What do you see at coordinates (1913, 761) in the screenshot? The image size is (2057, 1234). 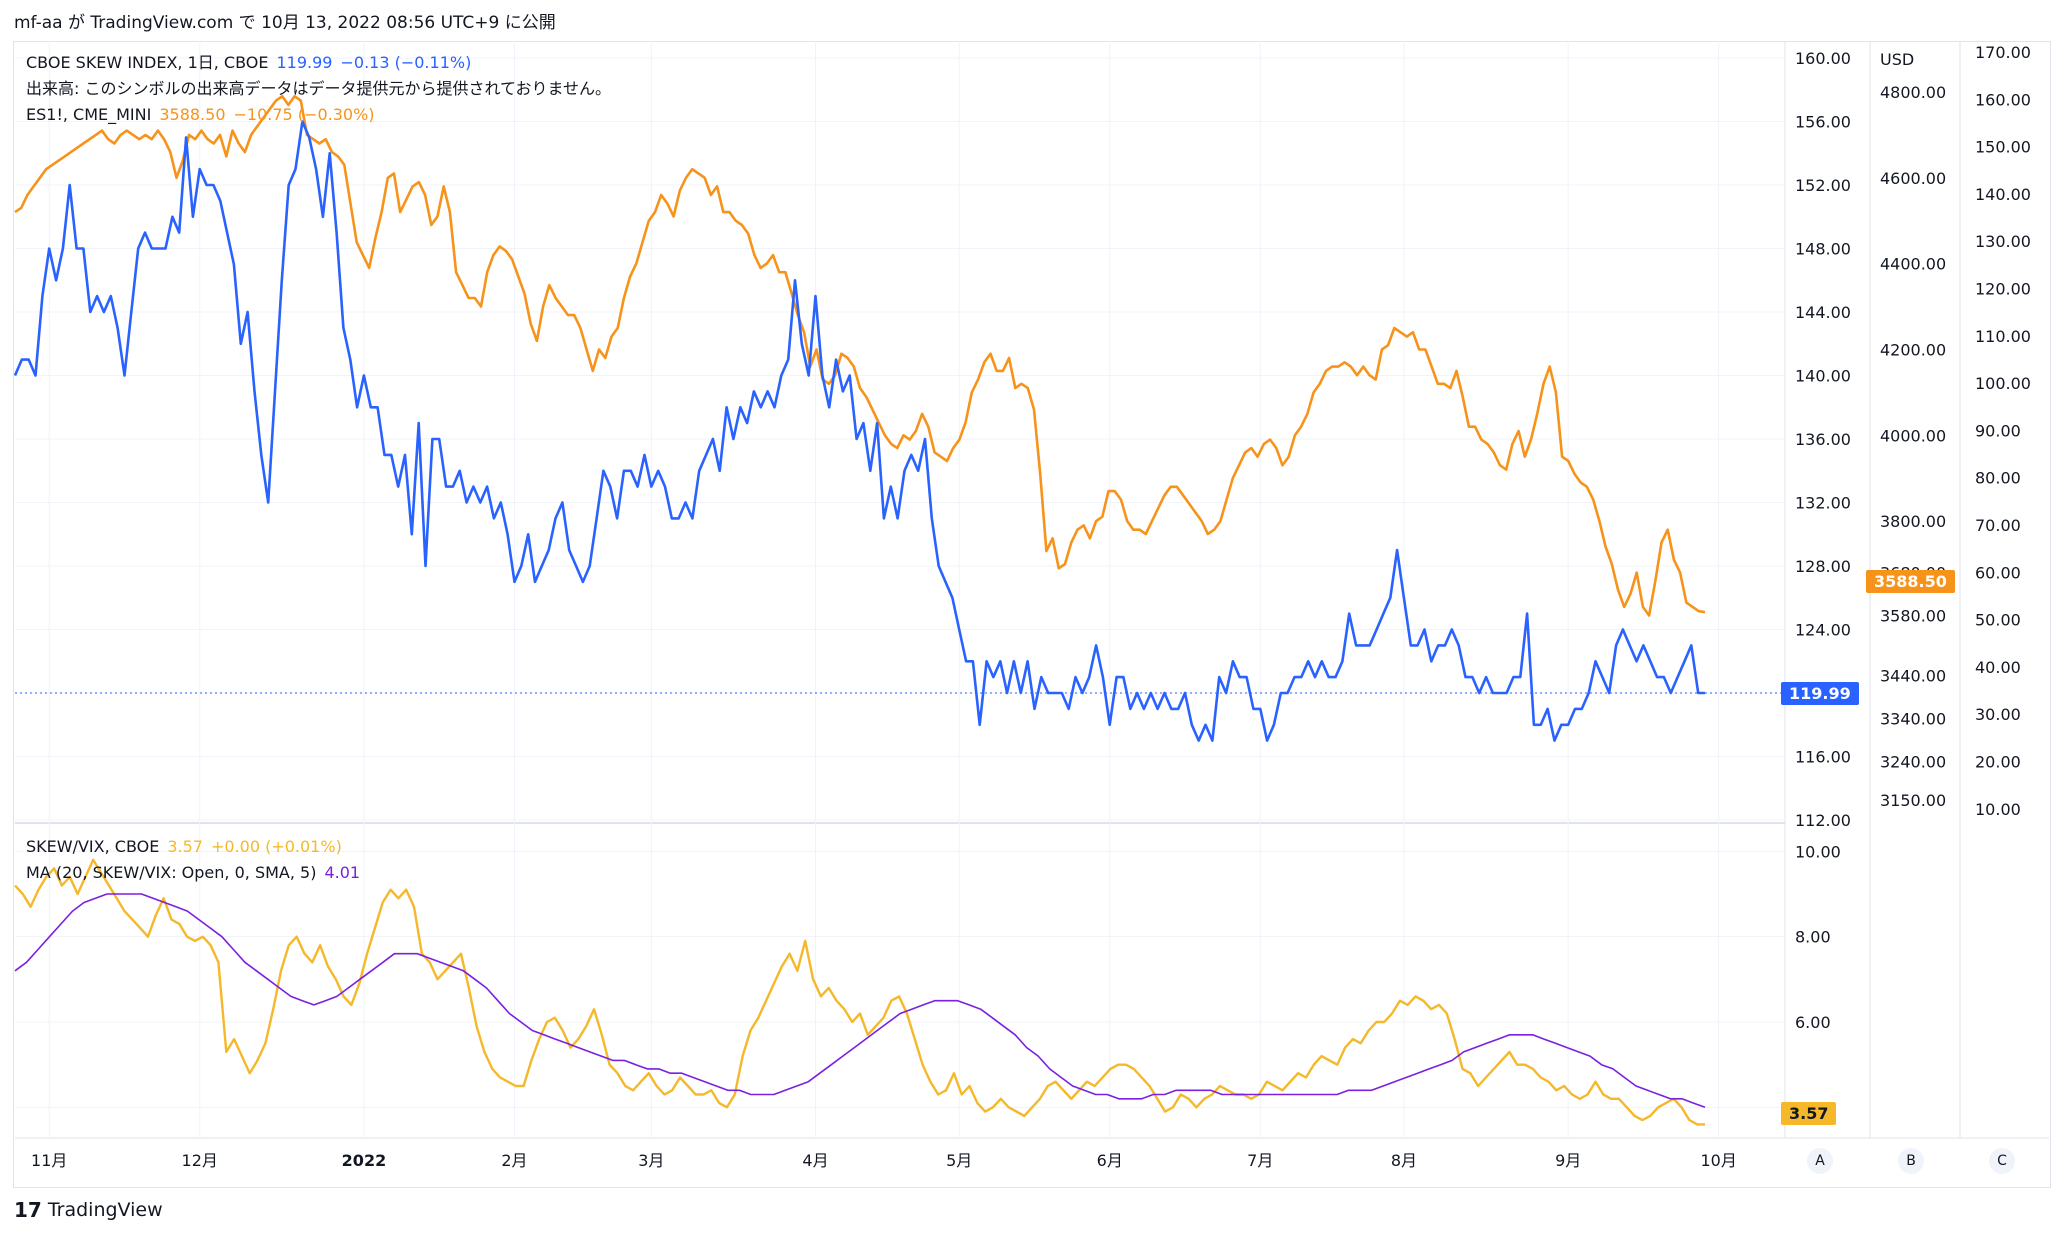 I see `es-tick-label: 3240.00` at bounding box center [1913, 761].